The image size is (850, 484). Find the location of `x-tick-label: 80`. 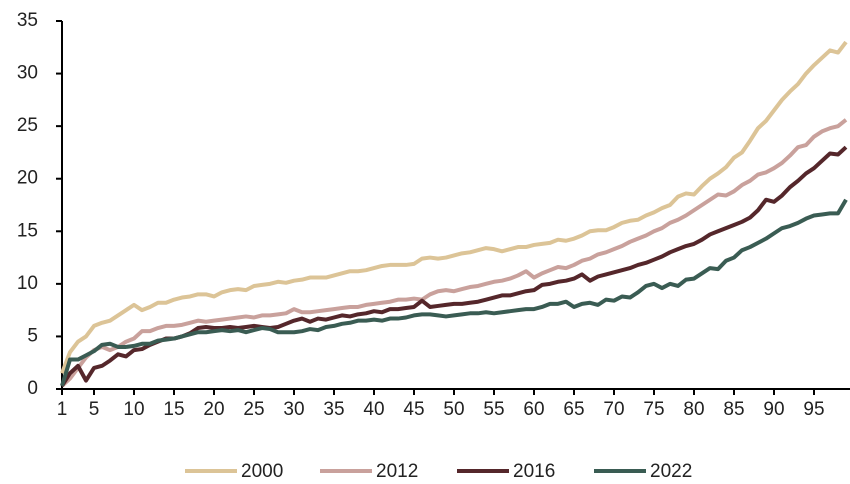

x-tick-label: 80 is located at coordinates (693, 409).